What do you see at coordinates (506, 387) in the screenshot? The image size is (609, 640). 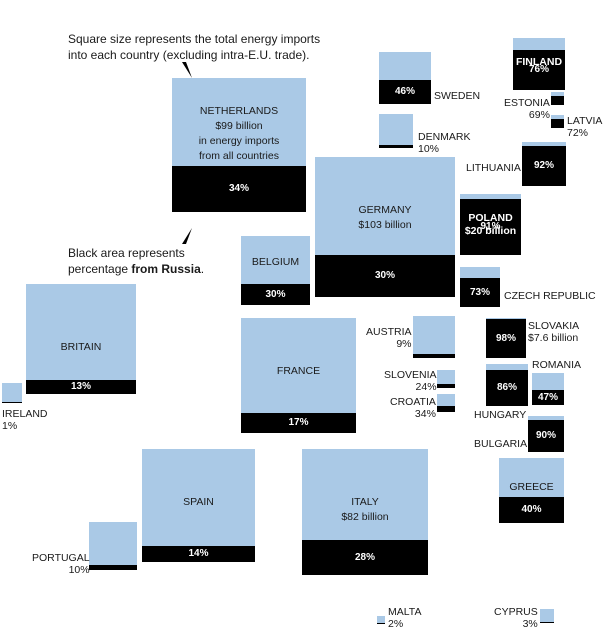 I see `pct-label-hungary: 86%` at bounding box center [506, 387].